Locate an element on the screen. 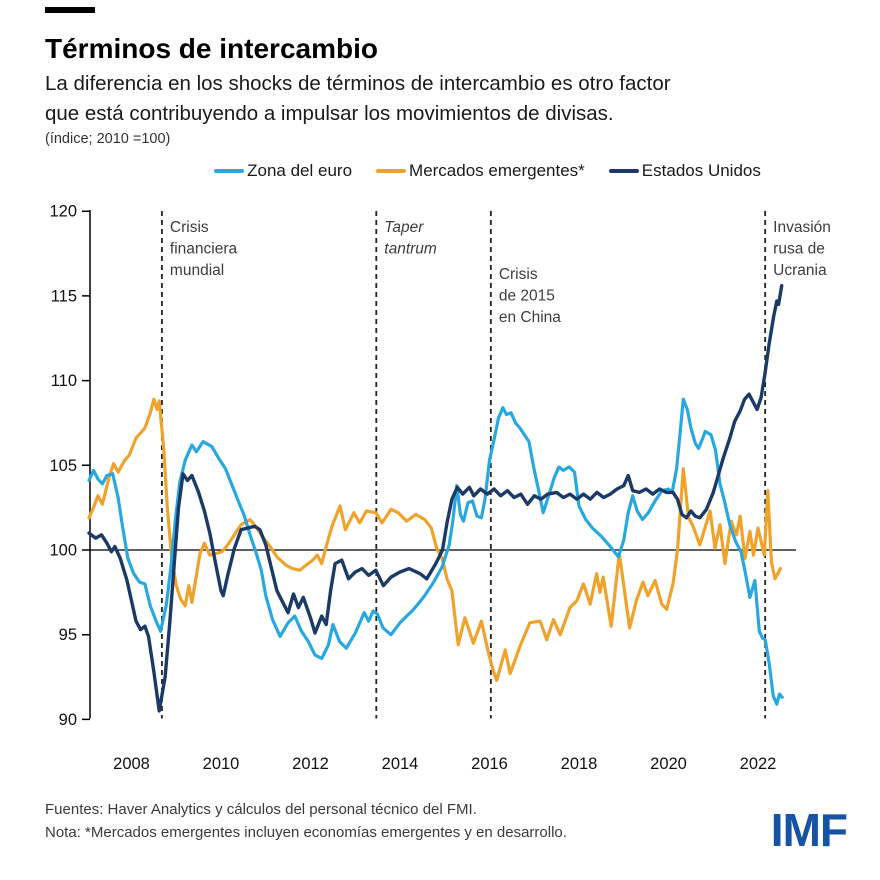 The height and width of the screenshot is (880, 880). legend-swatch-zona-del-euro is located at coordinates (229, 171).